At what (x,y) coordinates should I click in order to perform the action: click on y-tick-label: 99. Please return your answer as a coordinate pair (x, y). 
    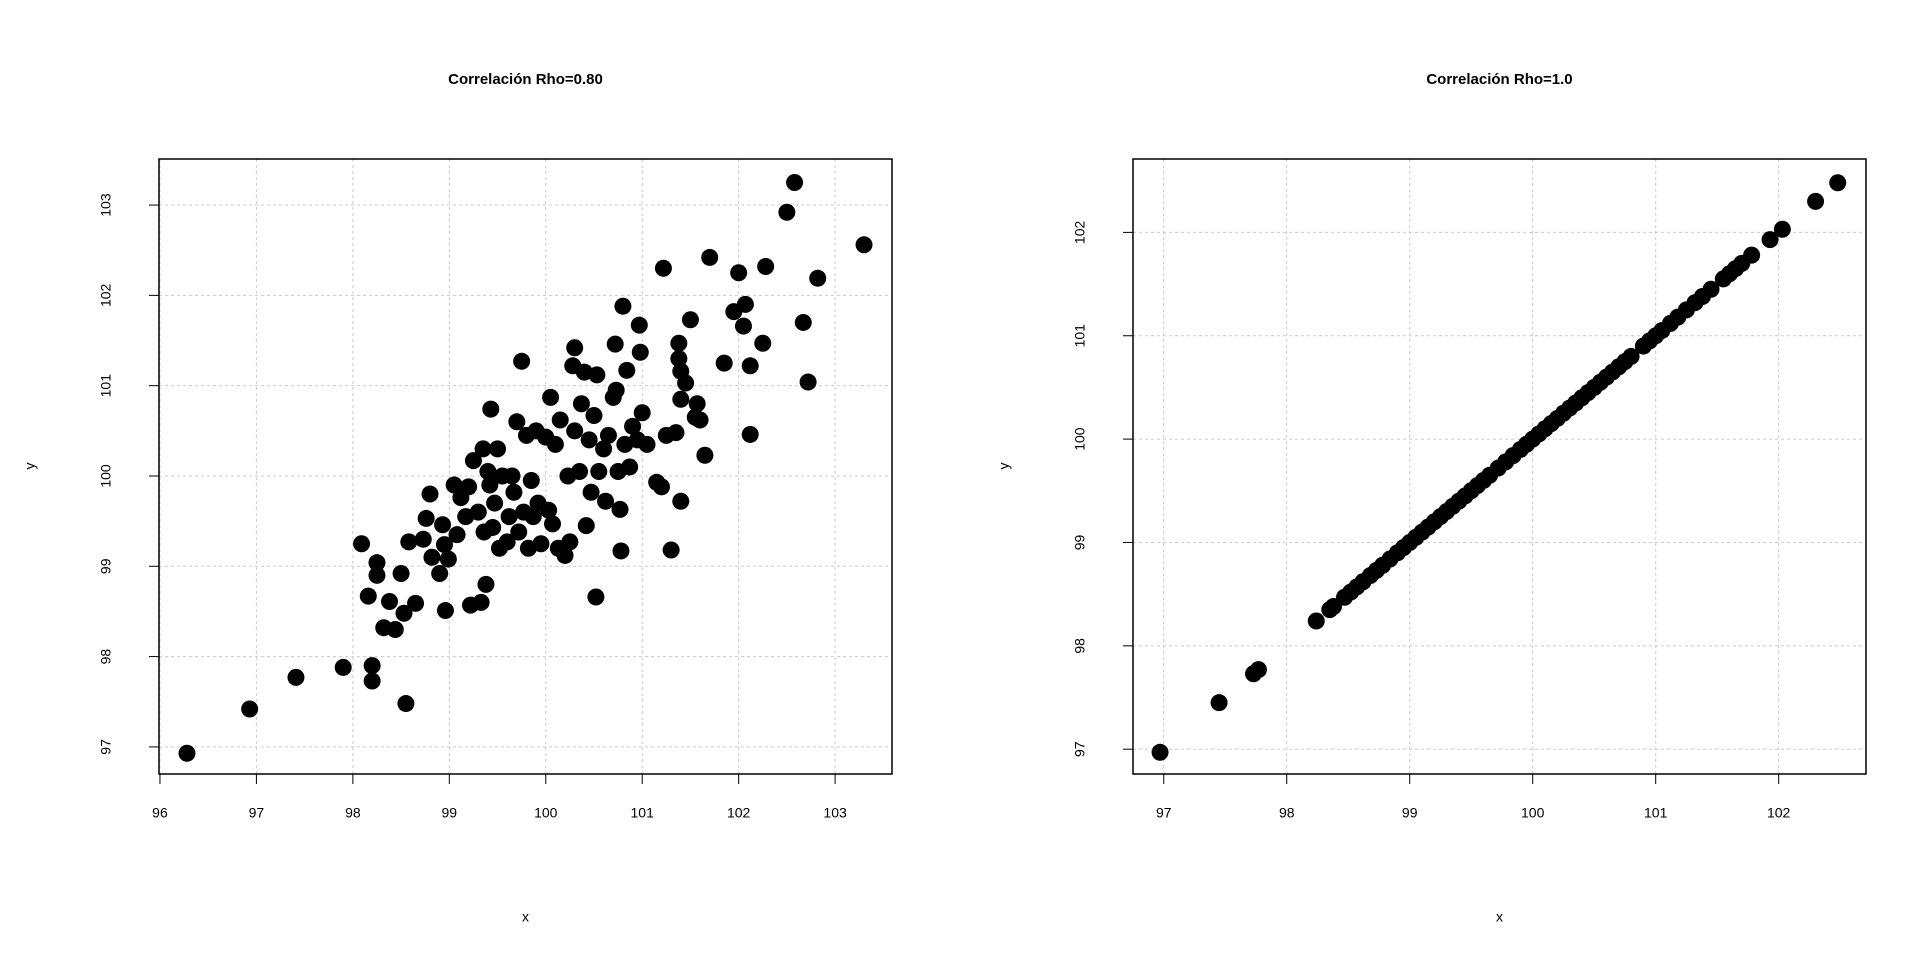
    Looking at the image, I should click on (106, 566).